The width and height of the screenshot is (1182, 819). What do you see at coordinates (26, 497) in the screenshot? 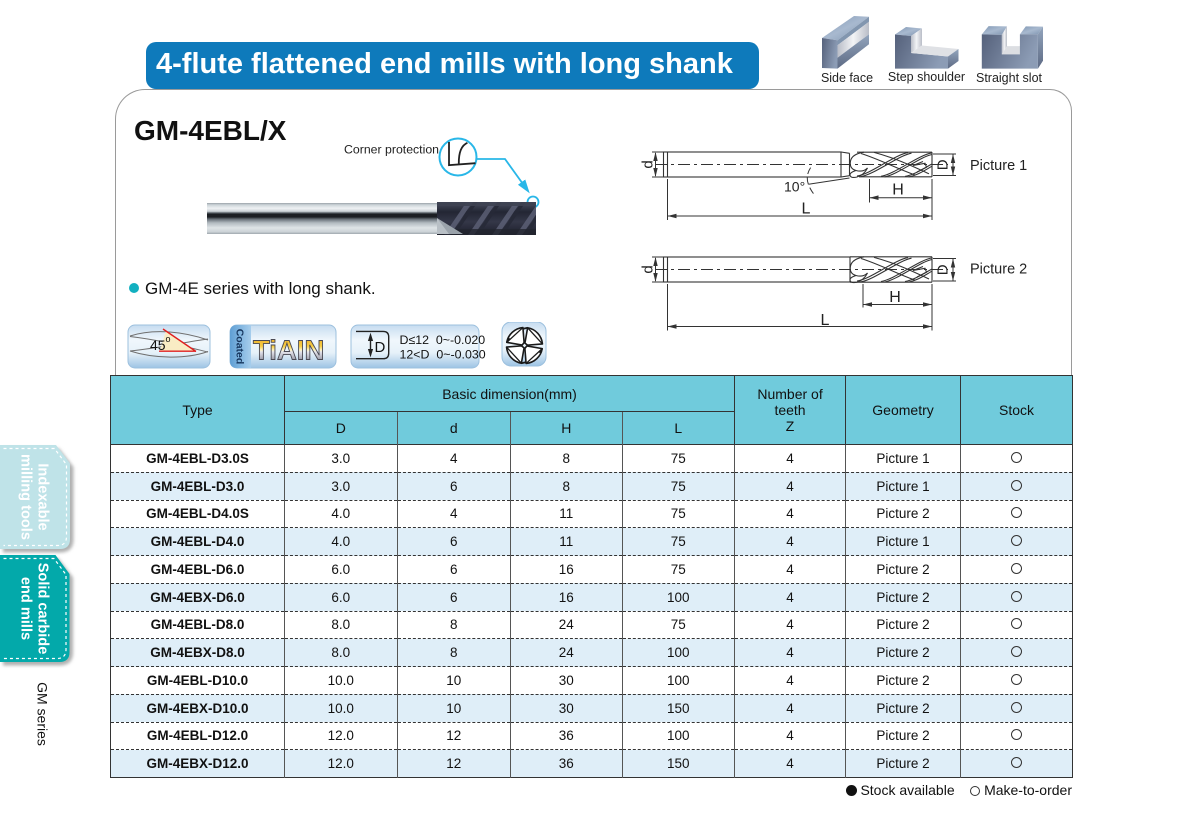
I see `svg-text: milling tools` at bounding box center [26, 497].